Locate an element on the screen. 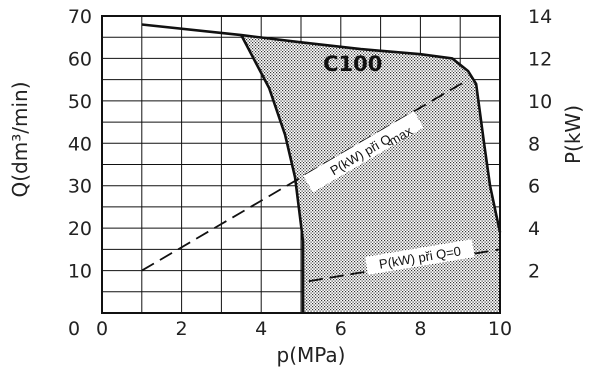 The image size is (596, 370). y-right-tick-label: 12 is located at coordinates (540, 59).